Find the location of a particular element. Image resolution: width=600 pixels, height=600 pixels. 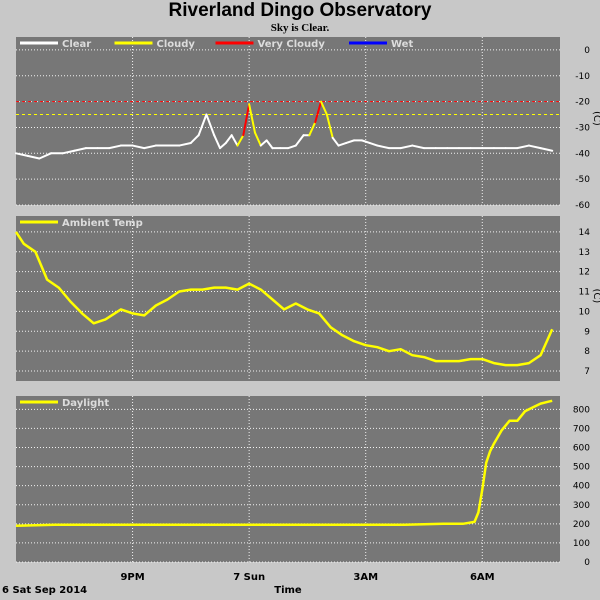

legend-label: Wet is located at coordinates (402, 44).